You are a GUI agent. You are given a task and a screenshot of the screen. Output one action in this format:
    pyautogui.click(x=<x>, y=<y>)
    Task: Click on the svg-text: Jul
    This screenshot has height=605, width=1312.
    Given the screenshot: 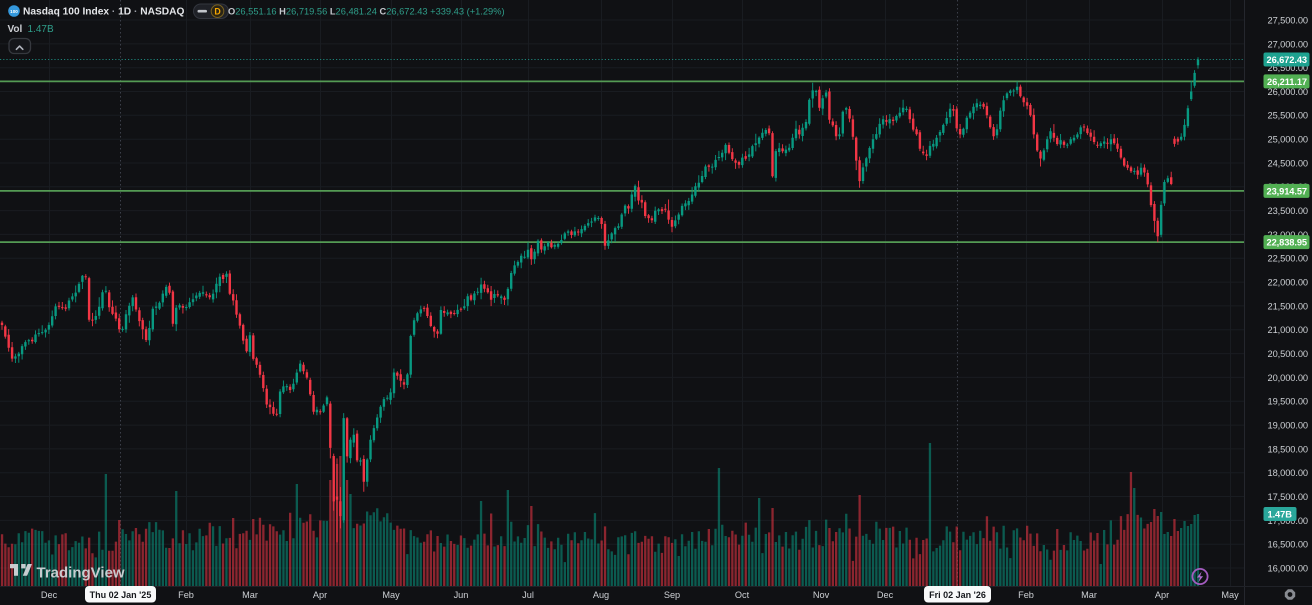 What is the action you would take?
    pyautogui.click(x=528, y=595)
    